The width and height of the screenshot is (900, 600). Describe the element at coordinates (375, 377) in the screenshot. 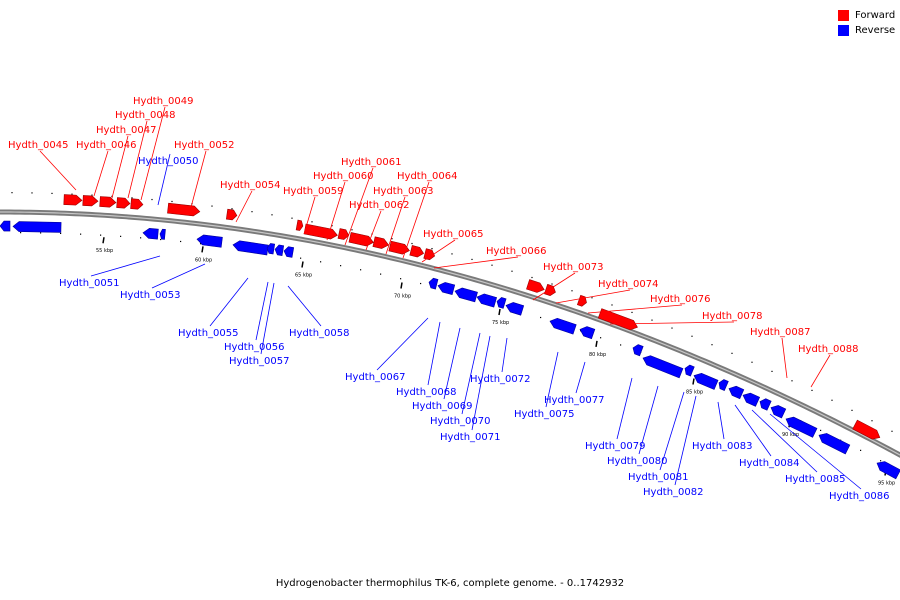

I see `gene-label: Hydth_0067` at that location.